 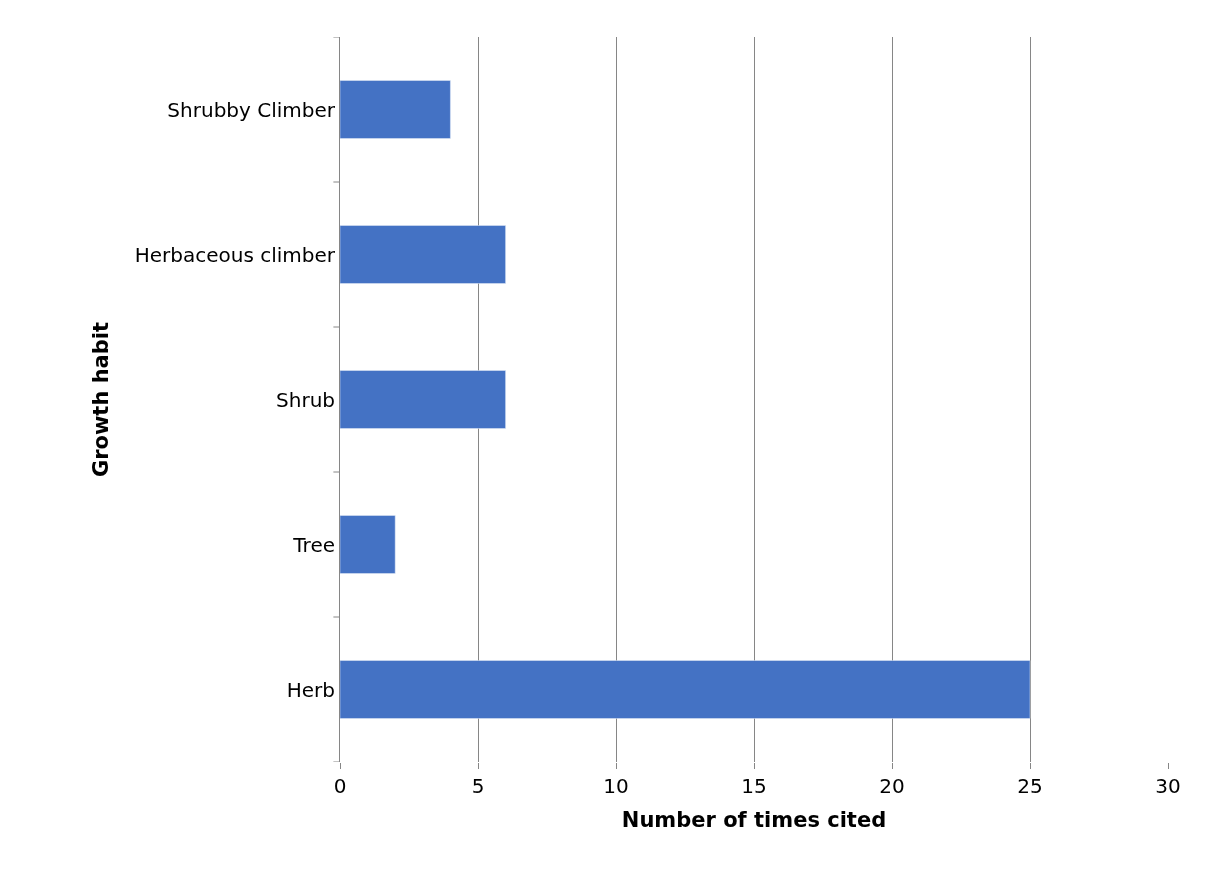 I want to click on y-tick-label: Shrub, so click(x=305, y=399).